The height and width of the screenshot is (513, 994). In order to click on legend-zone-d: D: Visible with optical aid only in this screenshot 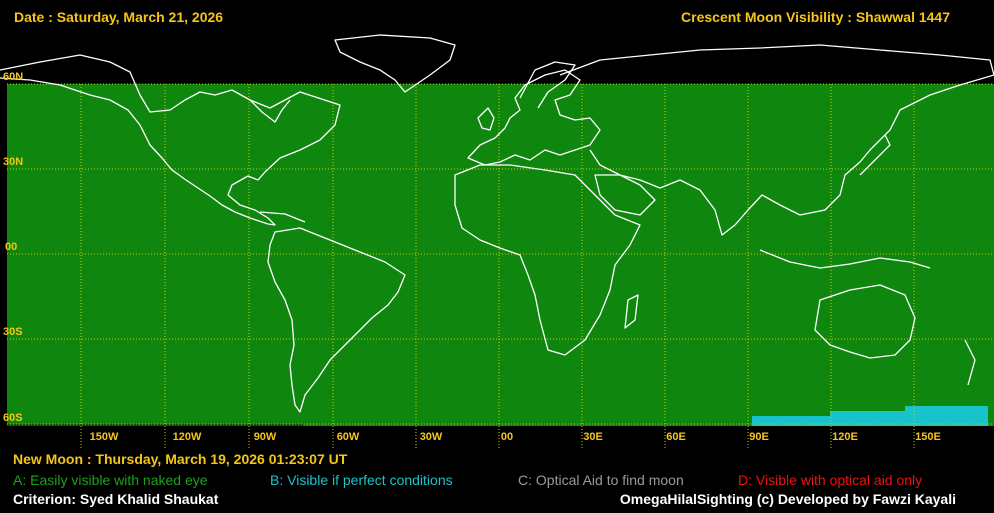, I will do `click(830, 480)`.